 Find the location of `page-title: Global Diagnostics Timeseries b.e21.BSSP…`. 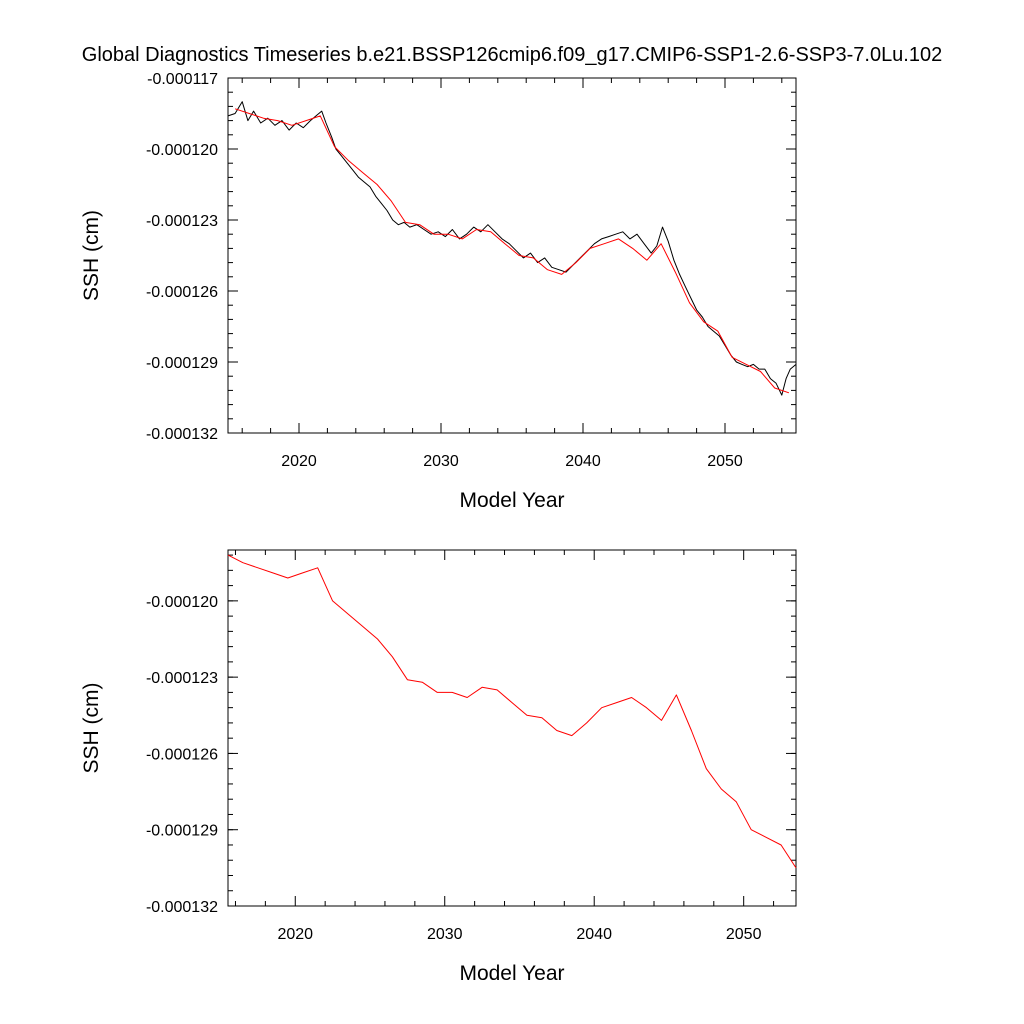

page-title: Global Diagnostics Timeseries b.e21.BSSP… is located at coordinates (512, 55).